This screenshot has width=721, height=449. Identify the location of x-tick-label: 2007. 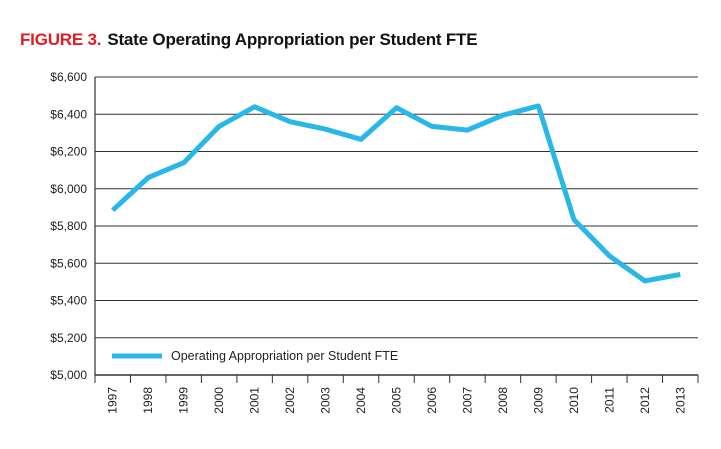
(467, 400).